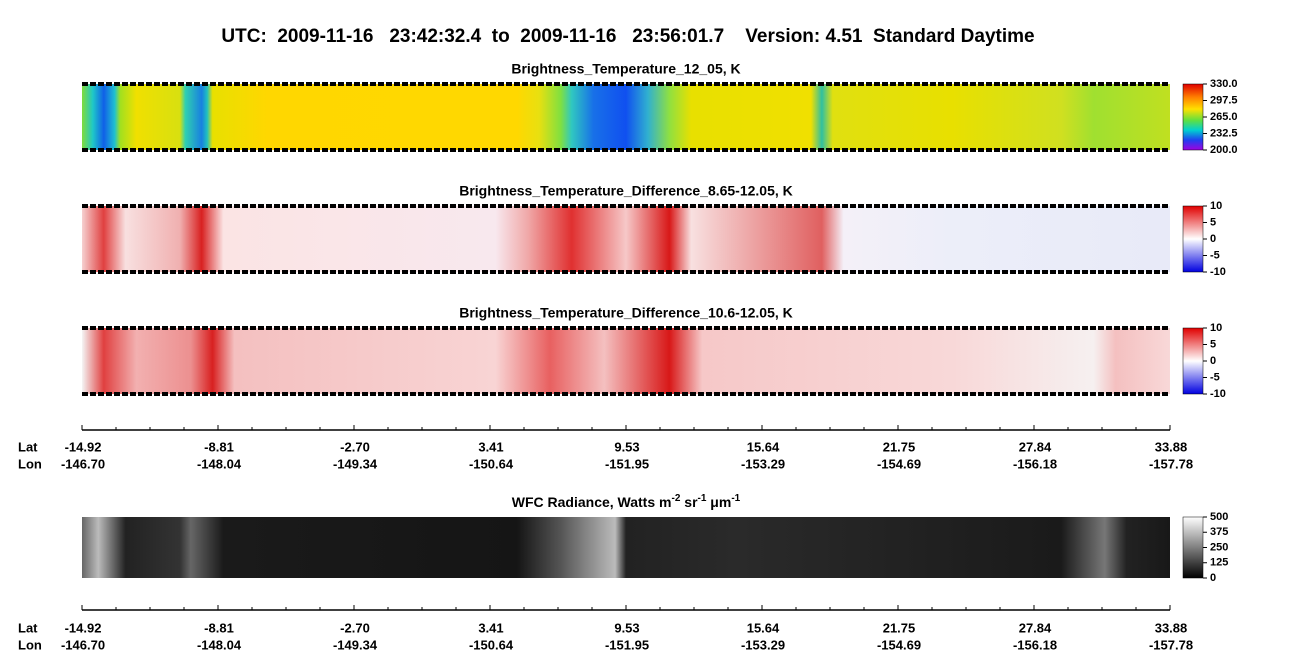 Image resolution: width=1300 pixels, height=667 pixels. Describe the element at coordinates (1224, 150) in the screenshot. I see `colorbar-label: 200.0` at that location.